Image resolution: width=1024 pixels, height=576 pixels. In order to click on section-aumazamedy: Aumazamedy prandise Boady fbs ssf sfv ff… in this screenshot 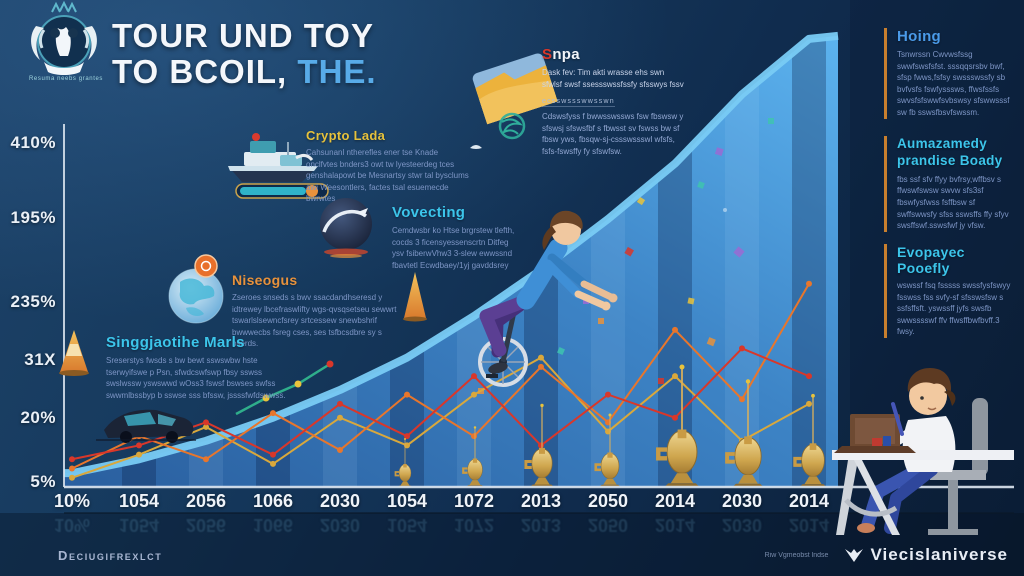, I will do `click(949, 184)`.